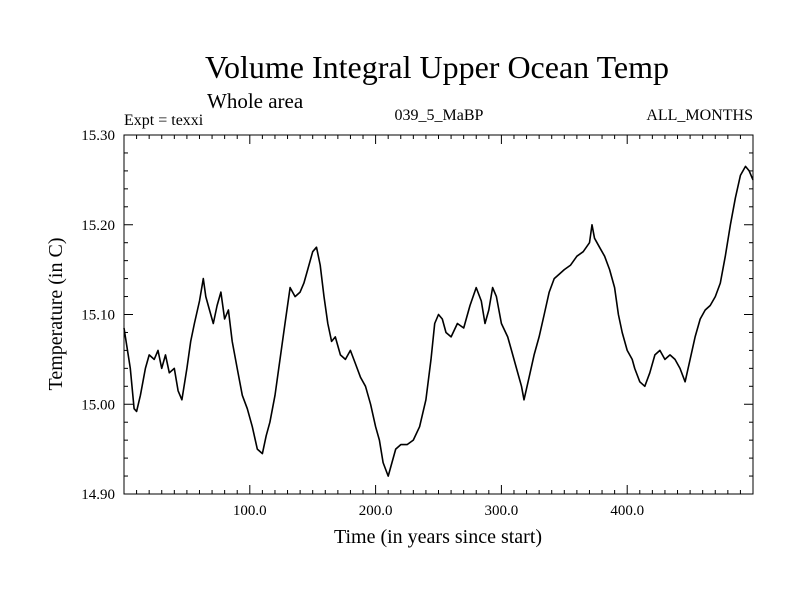 This screenshot has width=800, height=600. Describe the element at coordinates (98, 495) in the screenshot. I see `y-tick-label: 14.90` at that location.